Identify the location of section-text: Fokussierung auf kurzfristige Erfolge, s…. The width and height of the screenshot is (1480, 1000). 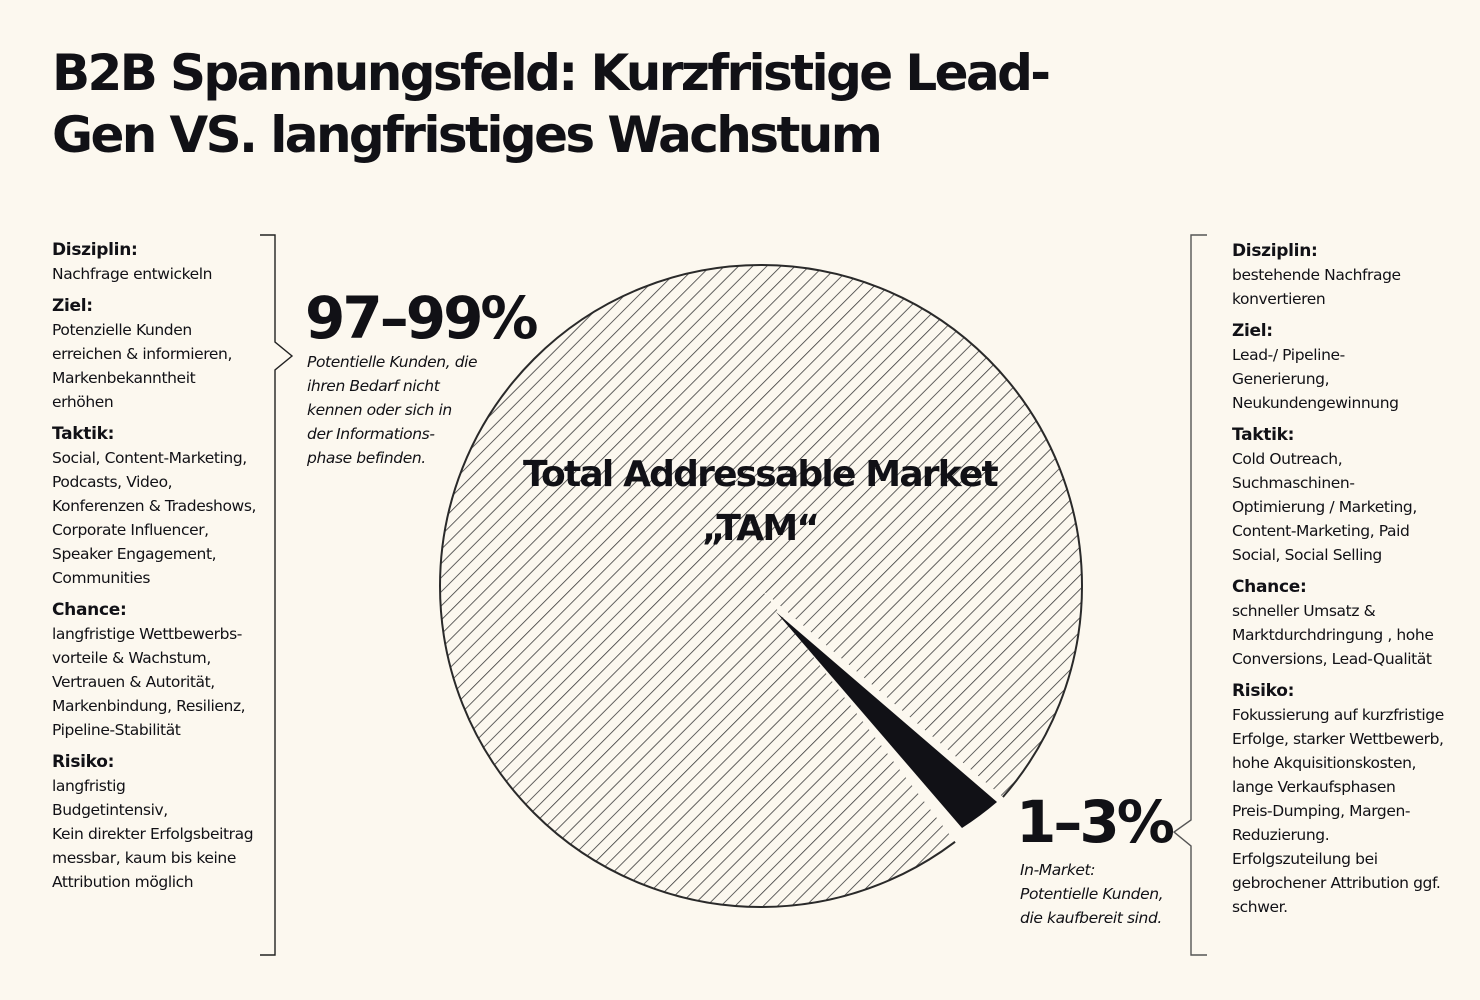
(1338, 811).